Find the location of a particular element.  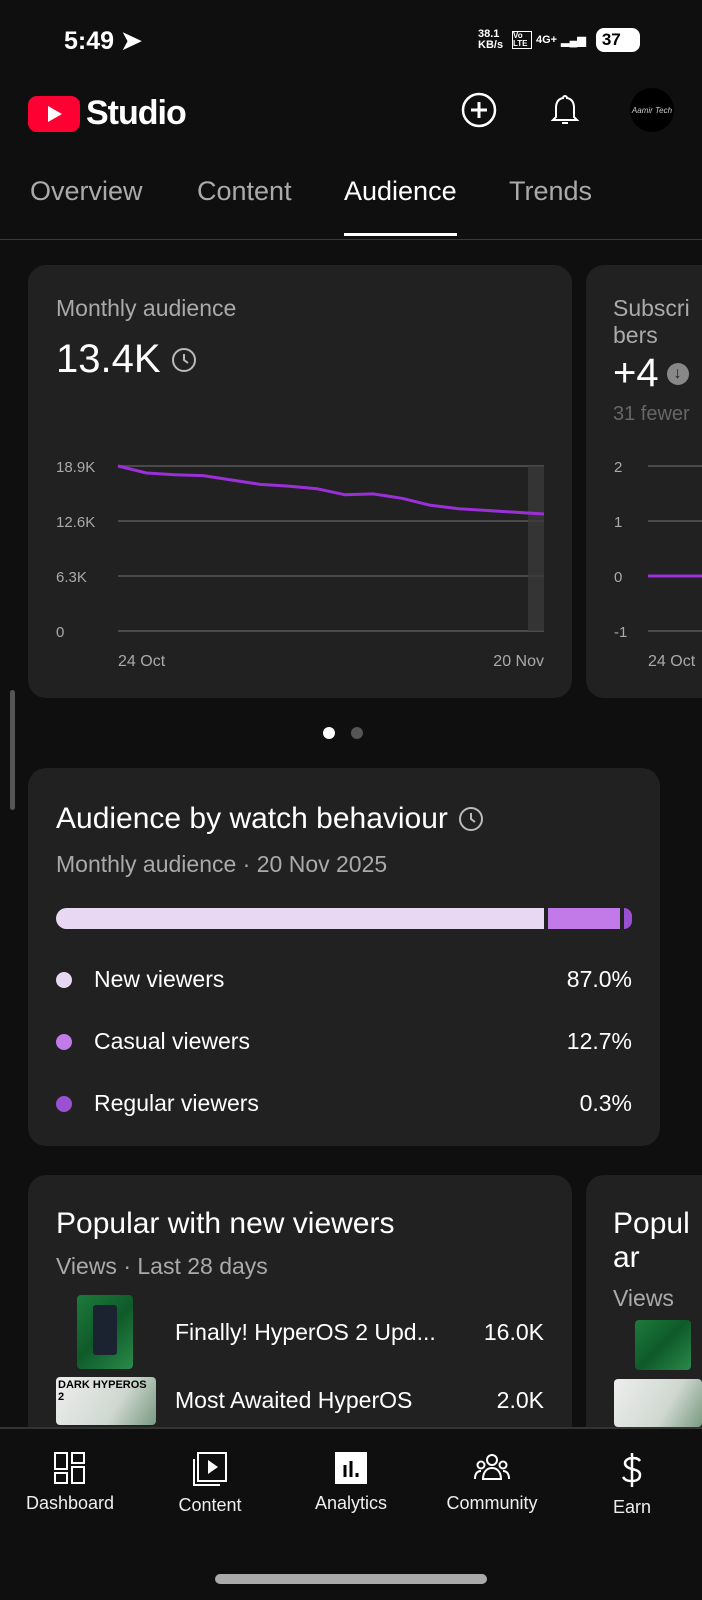

video-views: 2.0K is located at coordinates (520, 1400).